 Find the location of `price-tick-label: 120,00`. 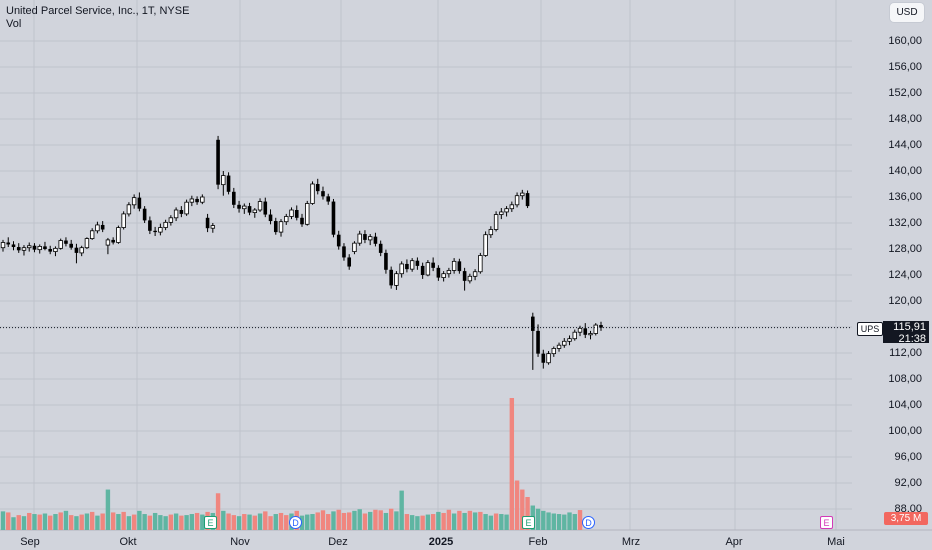

price-tick-label: 120,00 is located at coordinates (905, 301).